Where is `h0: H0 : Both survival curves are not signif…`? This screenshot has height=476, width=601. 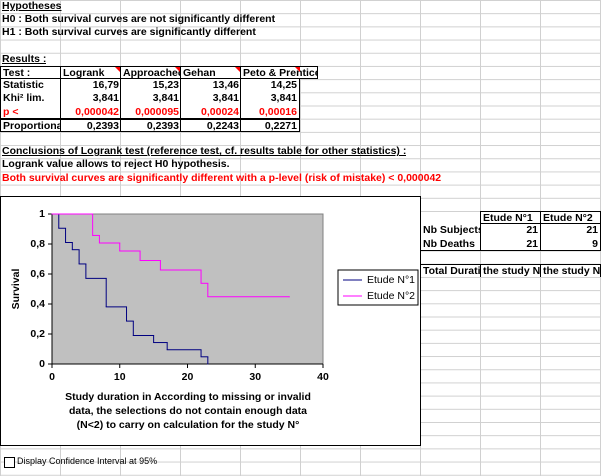
h0: H0 : Both survival curves are not signif… is located at coordinates (139, 19).